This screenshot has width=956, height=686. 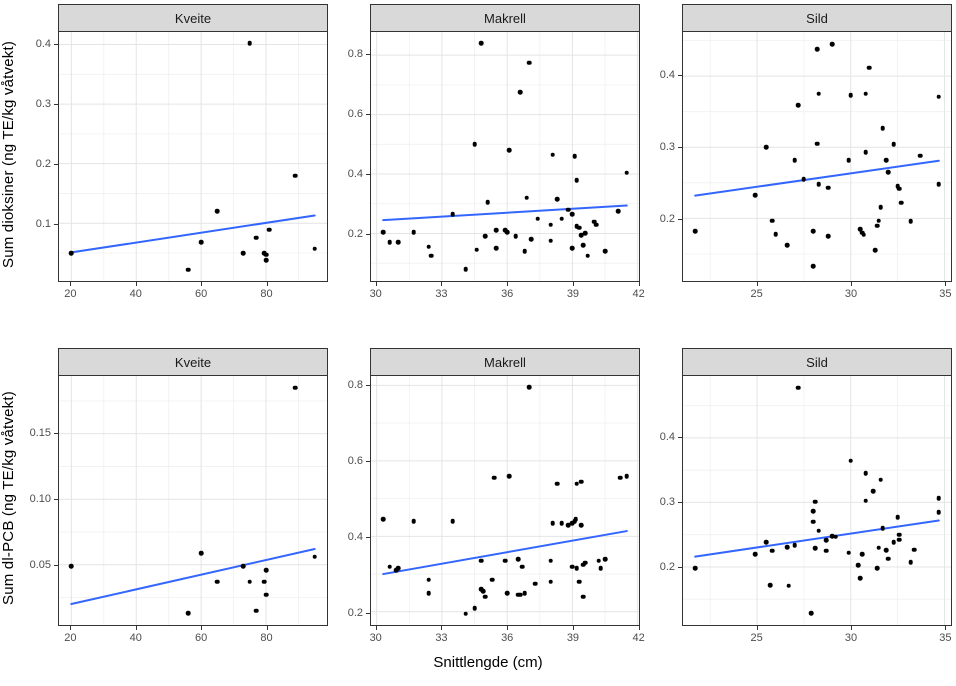 I want to click on trend-line, so click(x=817, y=178).